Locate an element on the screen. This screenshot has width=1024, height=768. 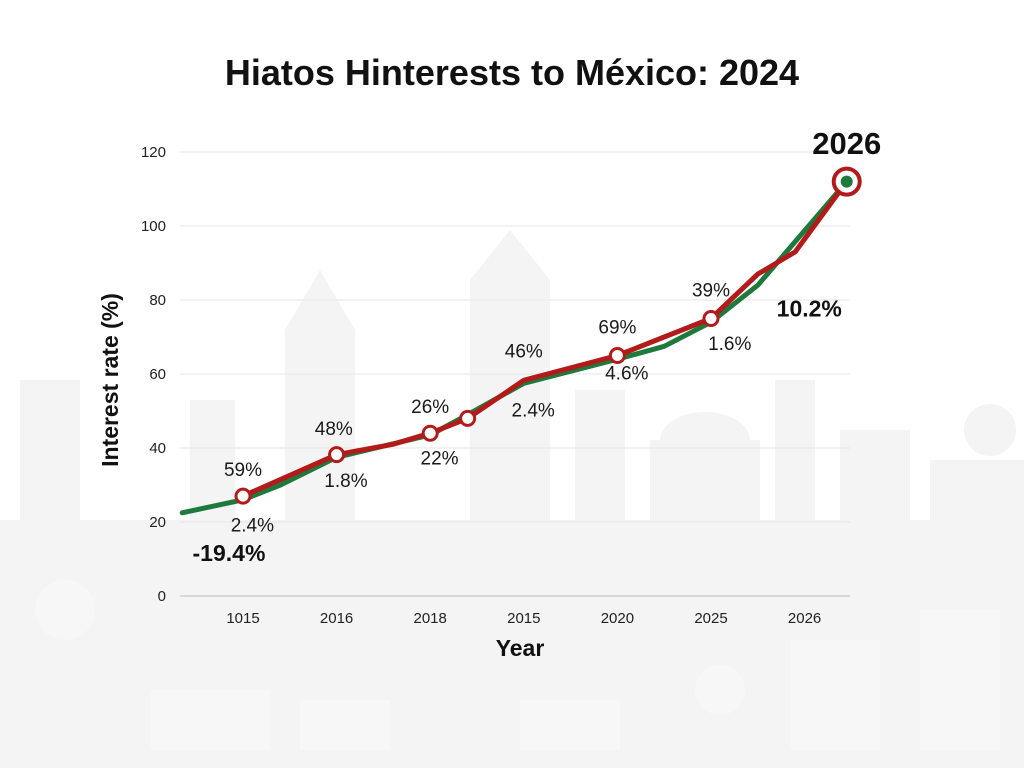
data-label: 22% is located at coordinates (440, 459).